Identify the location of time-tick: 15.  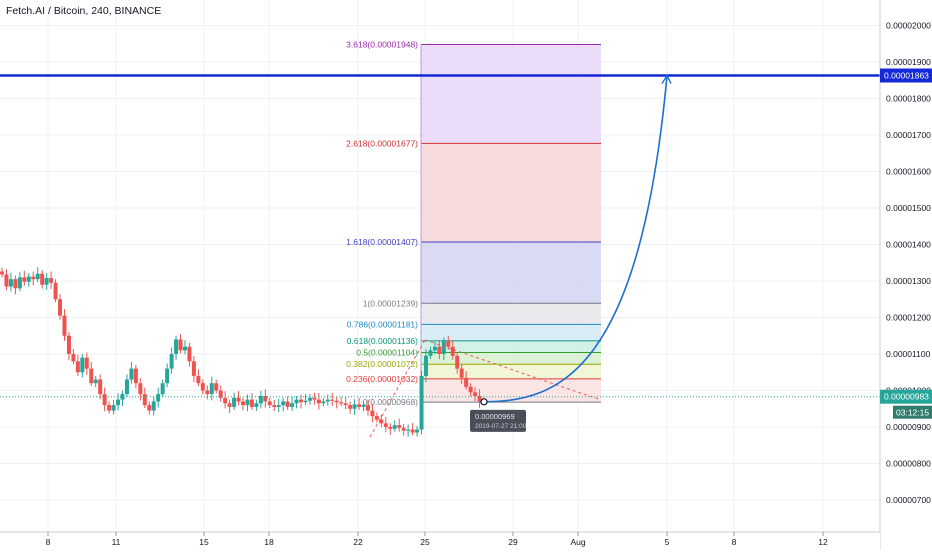
(204, 542).